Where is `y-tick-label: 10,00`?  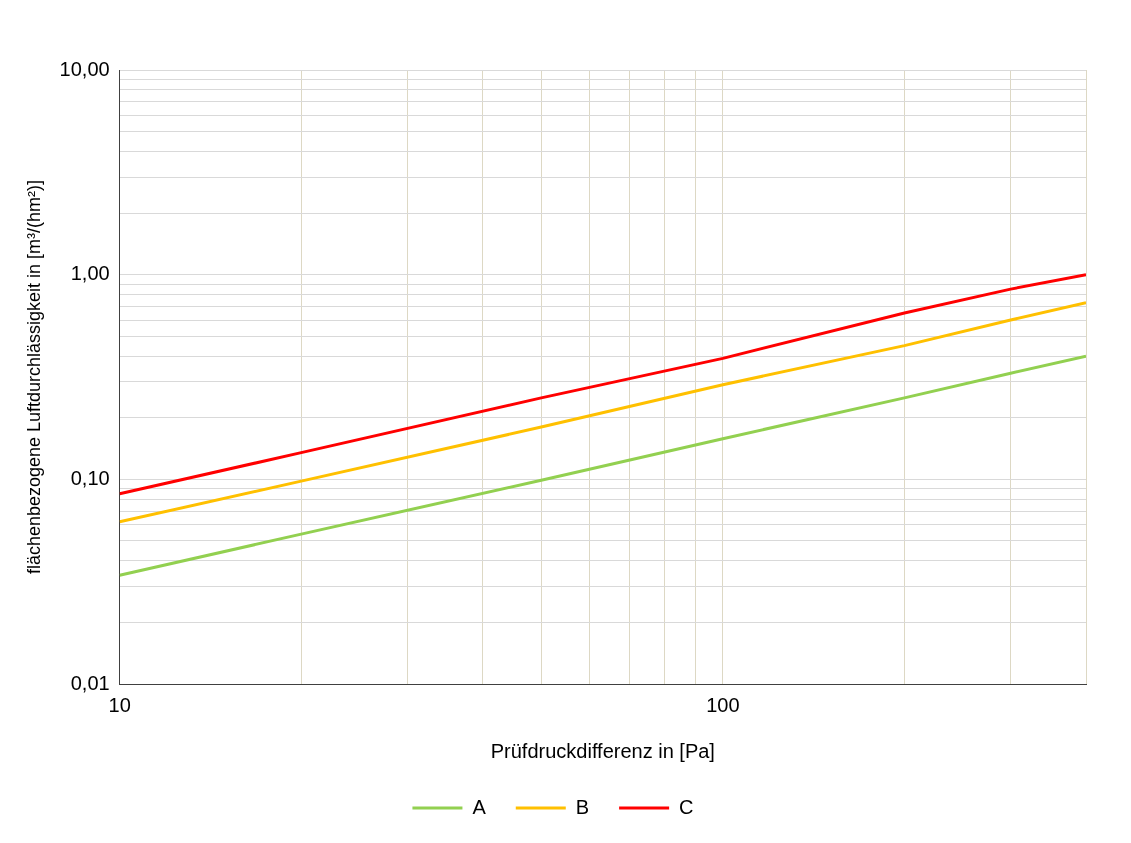
y-tick-label: 10,00 is located at coordinates (84, 68).